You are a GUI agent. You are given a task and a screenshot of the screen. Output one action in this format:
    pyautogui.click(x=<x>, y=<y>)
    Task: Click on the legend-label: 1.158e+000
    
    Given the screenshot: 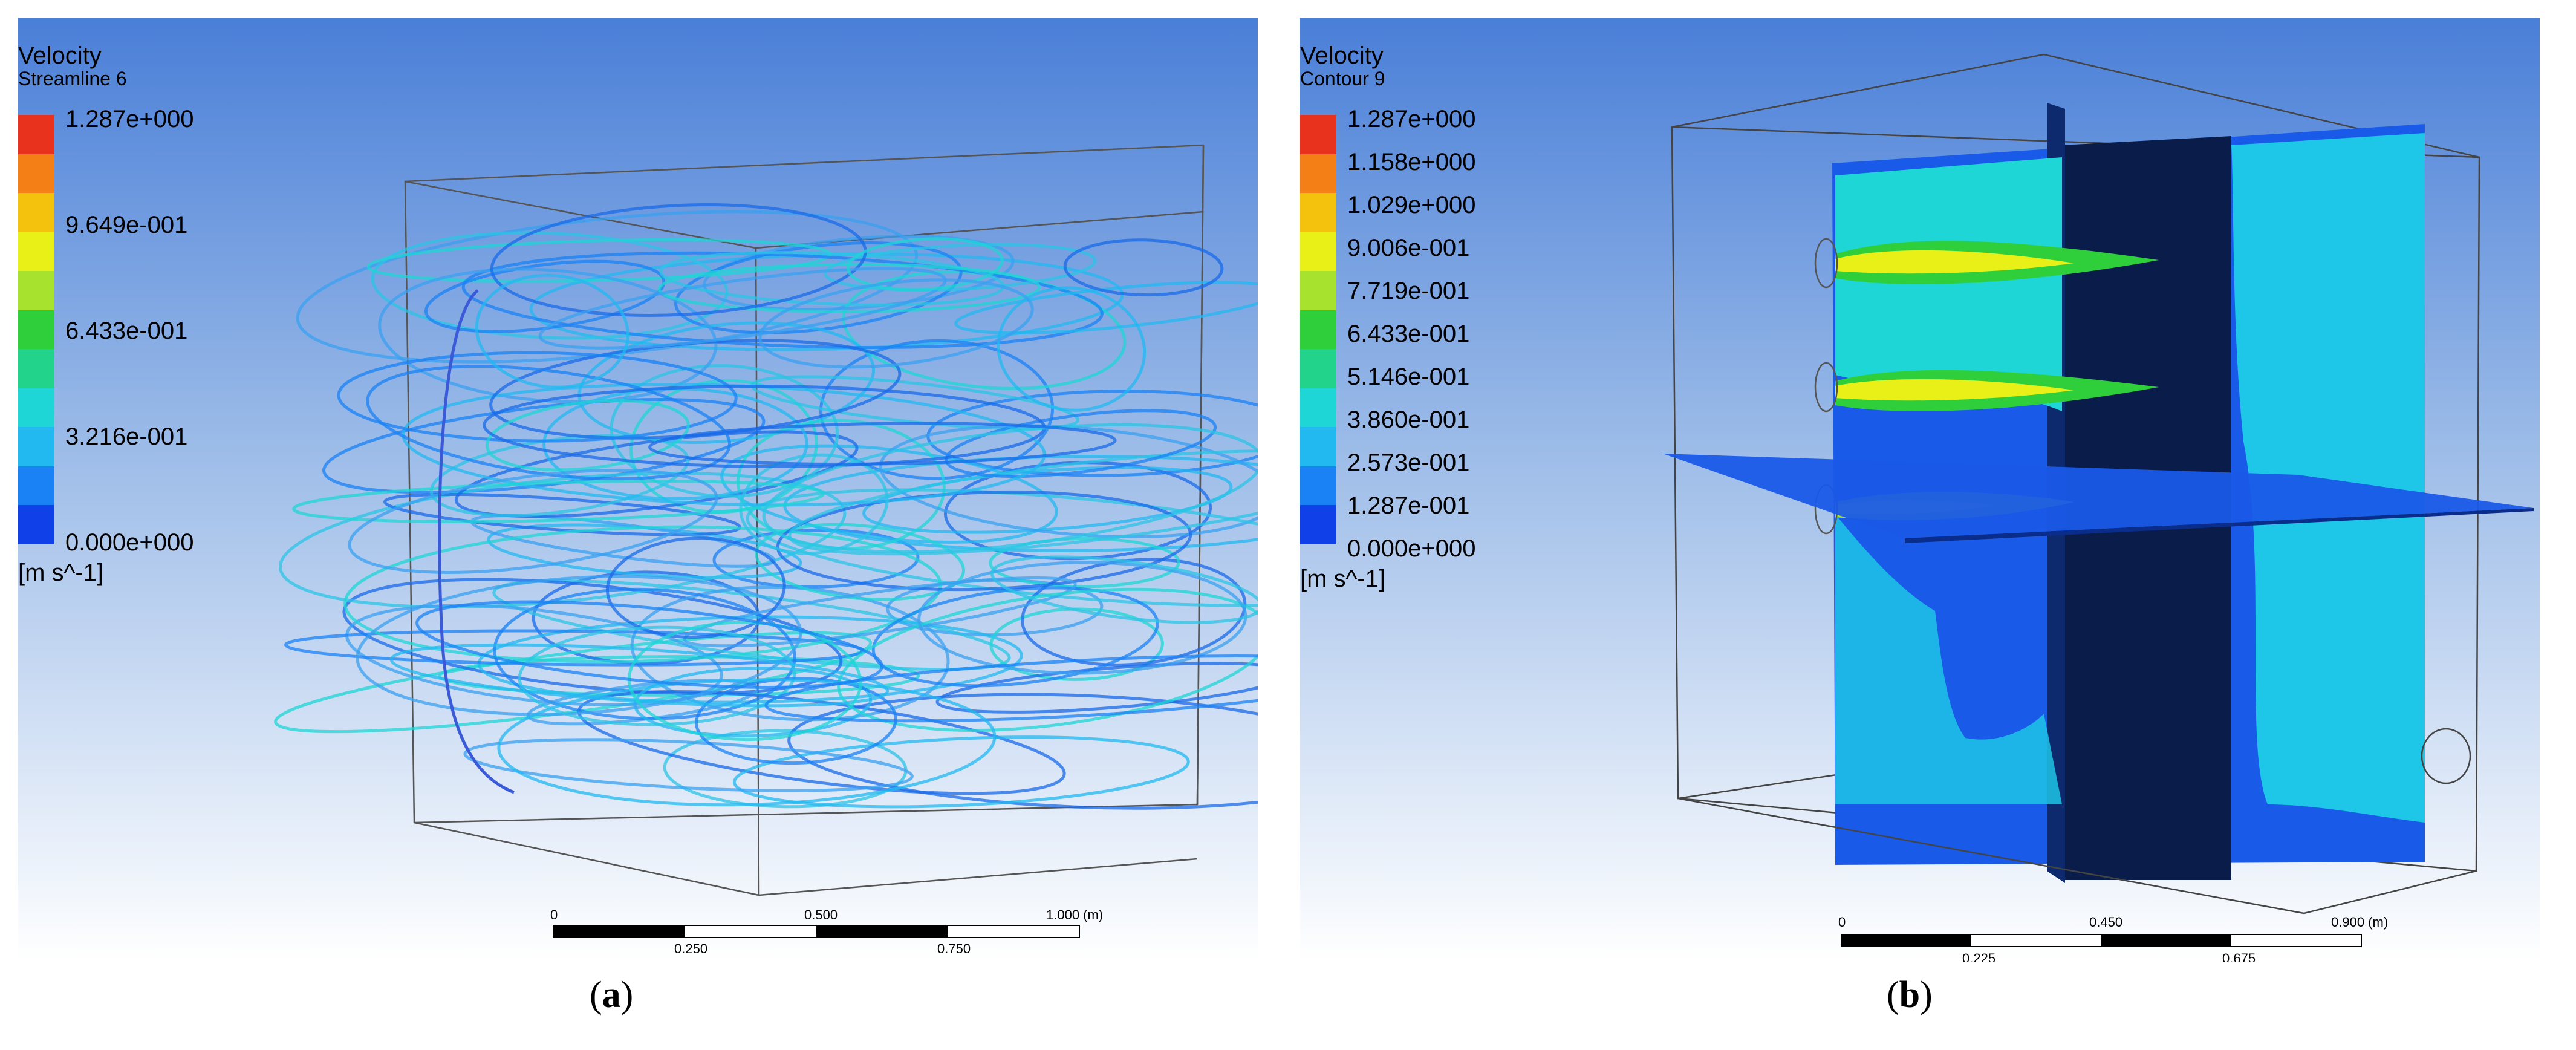 What is the action you would take?
    pyautogui.click(x=1411, y=162)
    